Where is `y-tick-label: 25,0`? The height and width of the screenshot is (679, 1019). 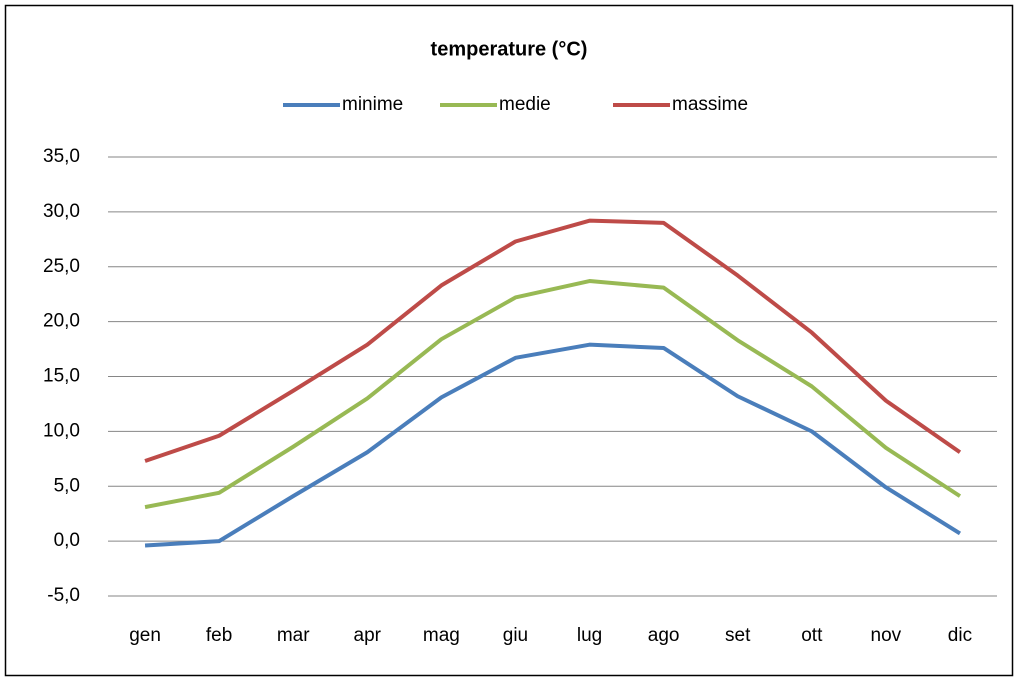 y-tick-label: 25,0 is located at coordinates (61, 266).